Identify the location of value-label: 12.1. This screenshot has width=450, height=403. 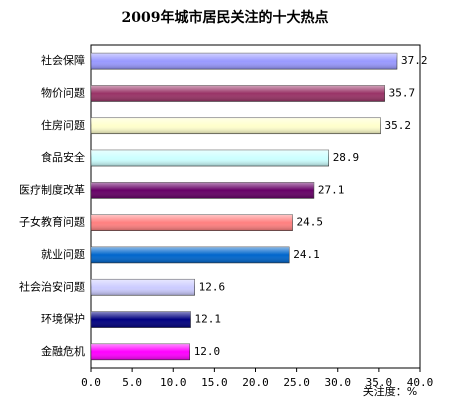
(208, 319).